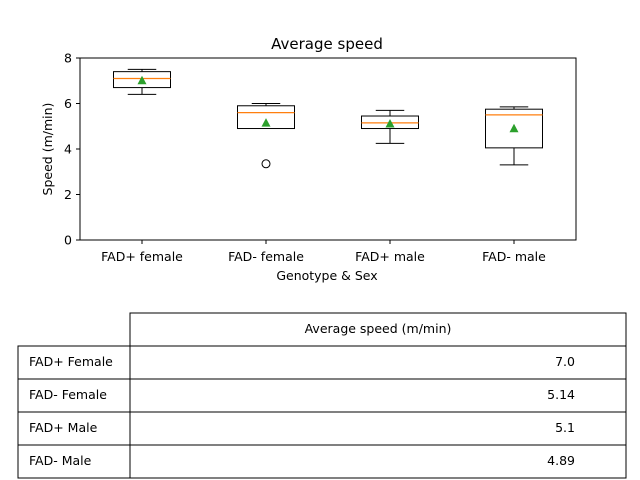  I want to click on table-row-value: 7.0, so click(565, 361).